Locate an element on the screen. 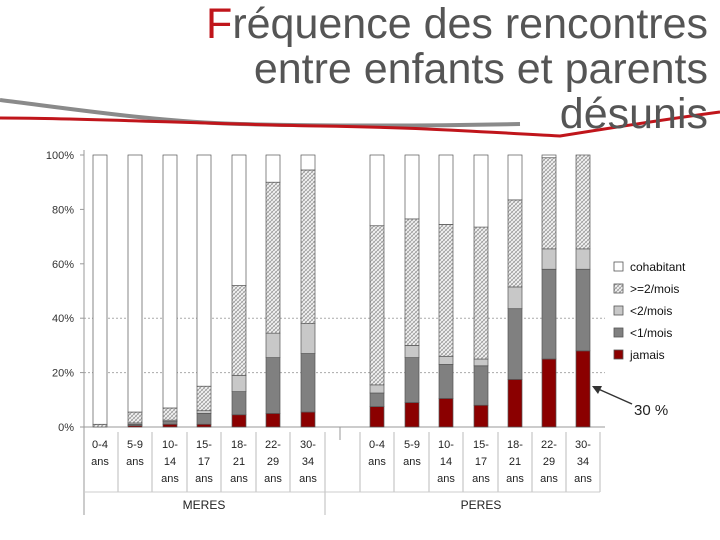  x-category-label: 0-4 is located at coordinates (100, 445).